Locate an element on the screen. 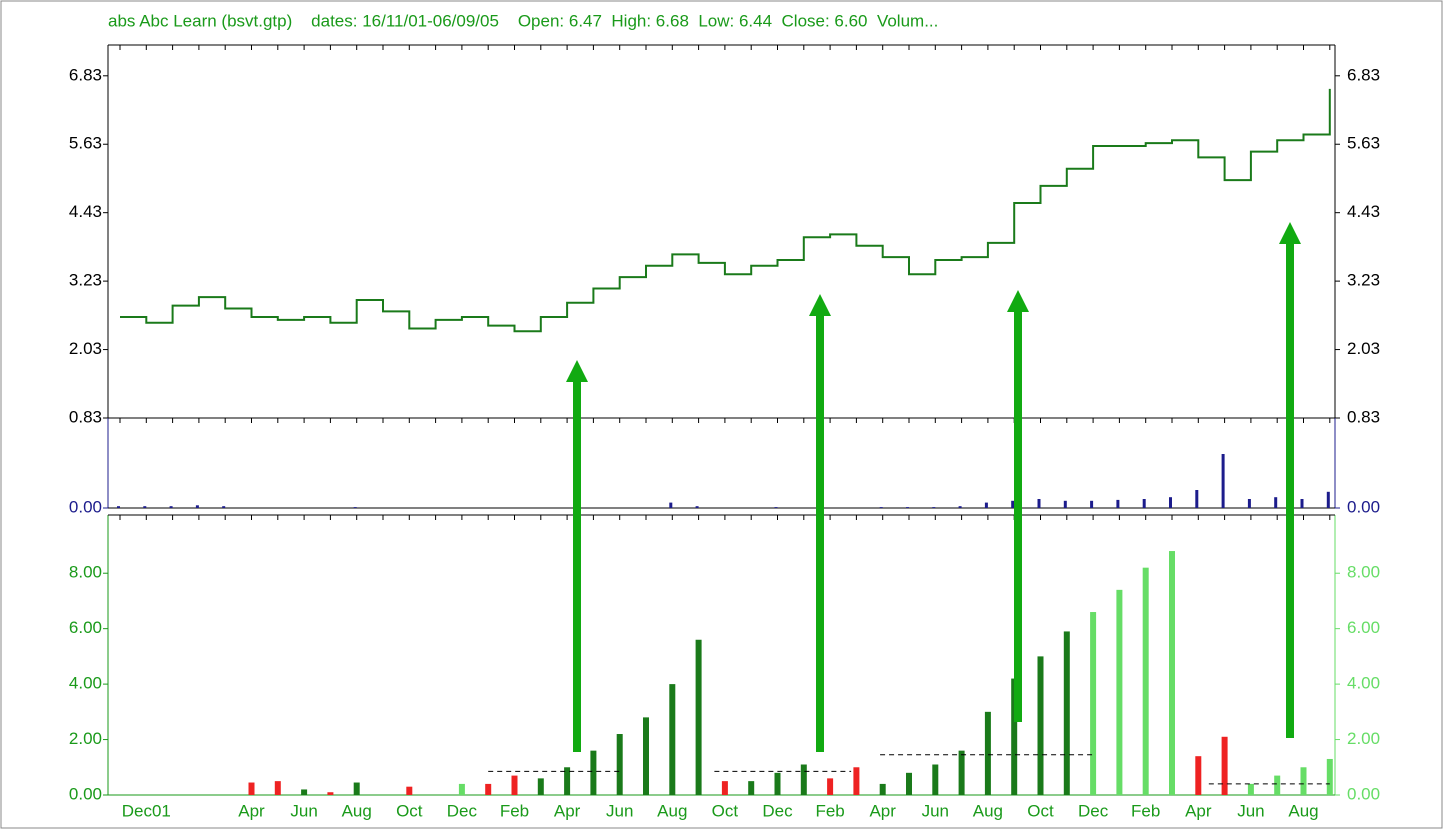 This screenshot has height=830, width=1444. y-tick-label: 3.23 is located at coordinates (85, 280).